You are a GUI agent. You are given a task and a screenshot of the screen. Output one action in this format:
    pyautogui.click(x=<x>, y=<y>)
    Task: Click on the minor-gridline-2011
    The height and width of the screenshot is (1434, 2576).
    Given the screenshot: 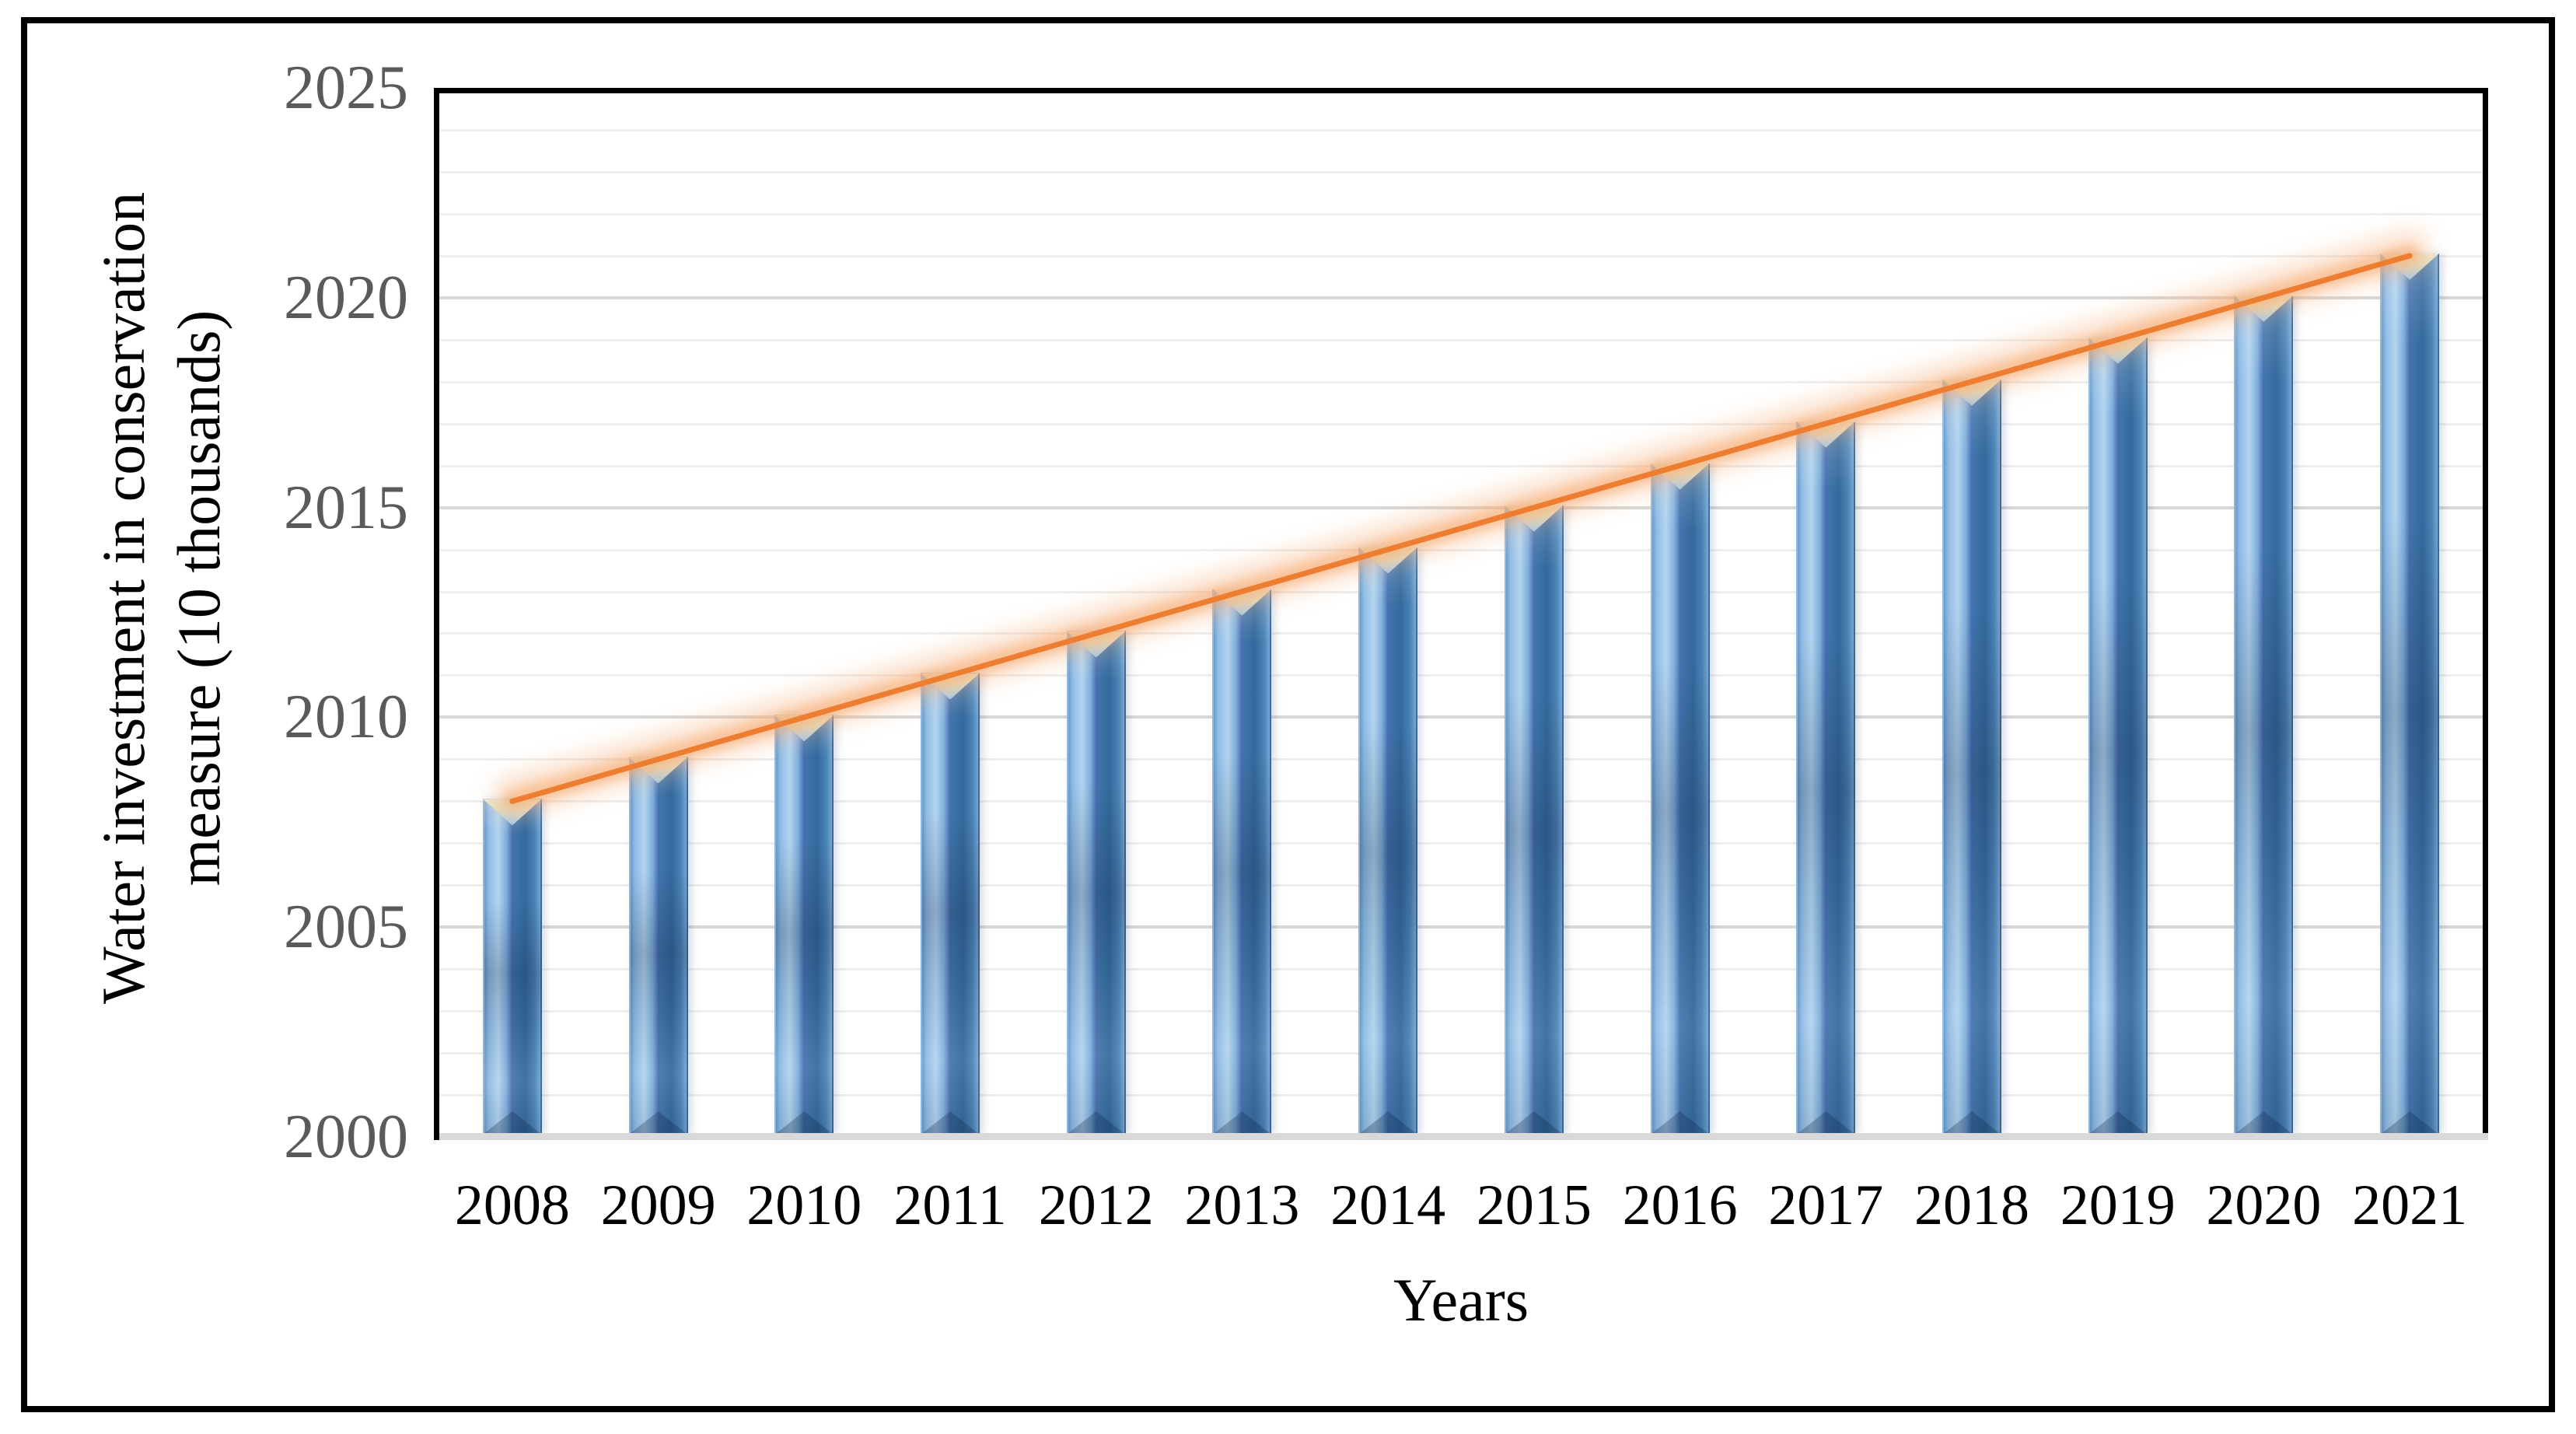 What is the action you would take?
    pyautogui.click(x=1461, y=675)
    